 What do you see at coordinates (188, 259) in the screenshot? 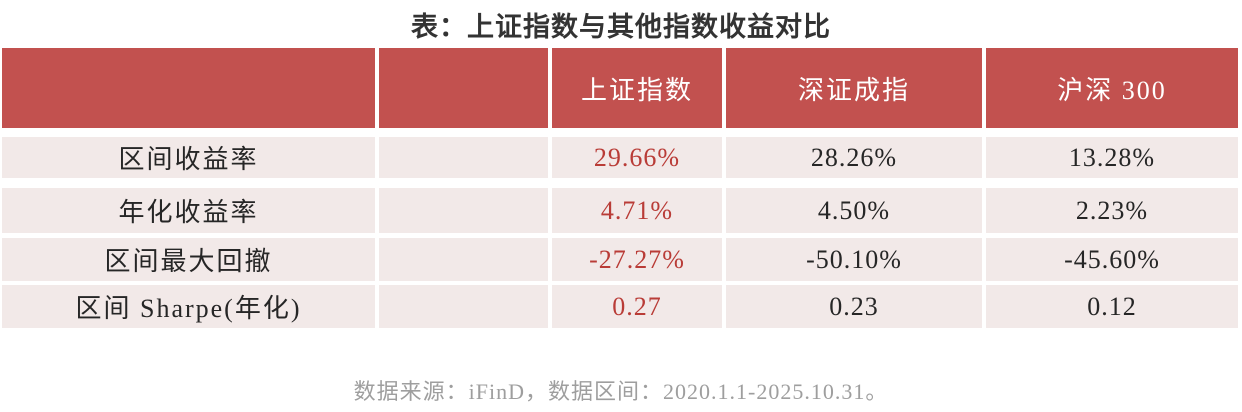
I see `row-label: 区间最大回撤` at bounding box center [188, 259].